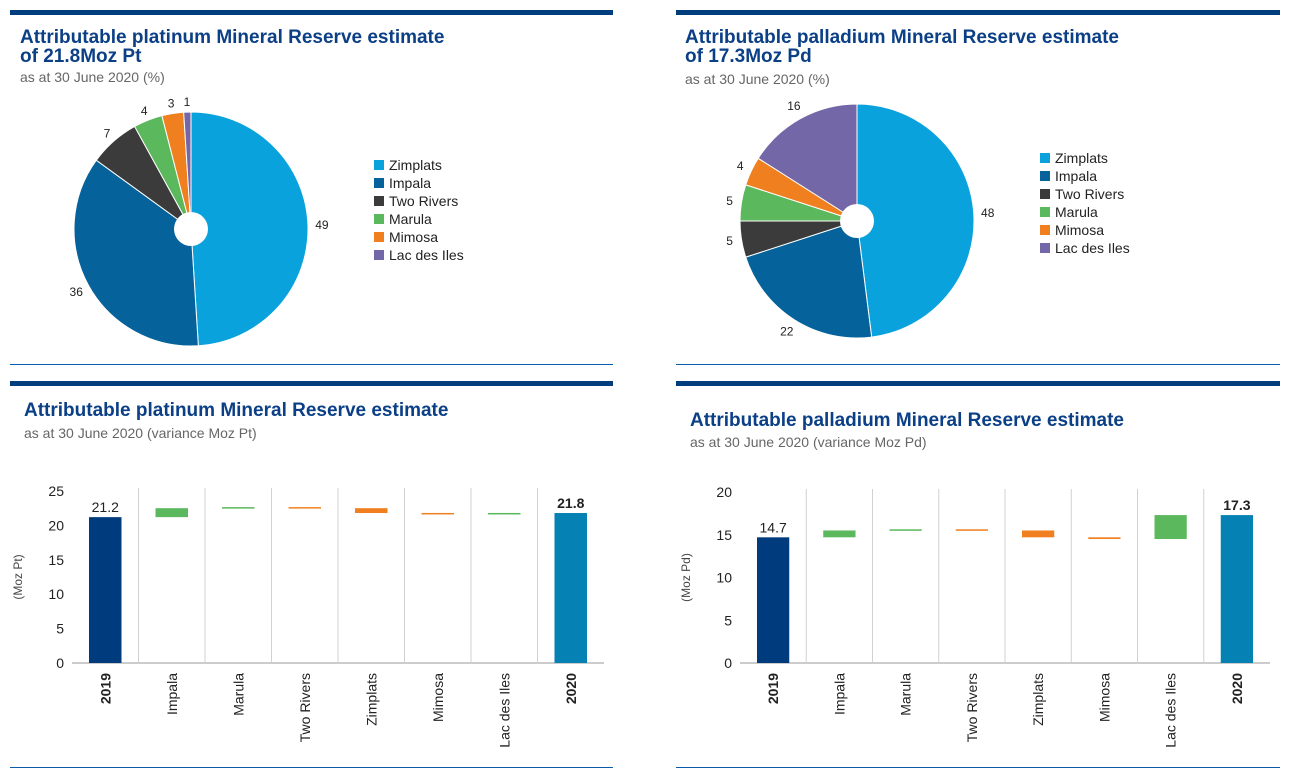 The image size is (1296, 783). I want to click on pie-label-lac-des-iles: 1, so click(187, 102).